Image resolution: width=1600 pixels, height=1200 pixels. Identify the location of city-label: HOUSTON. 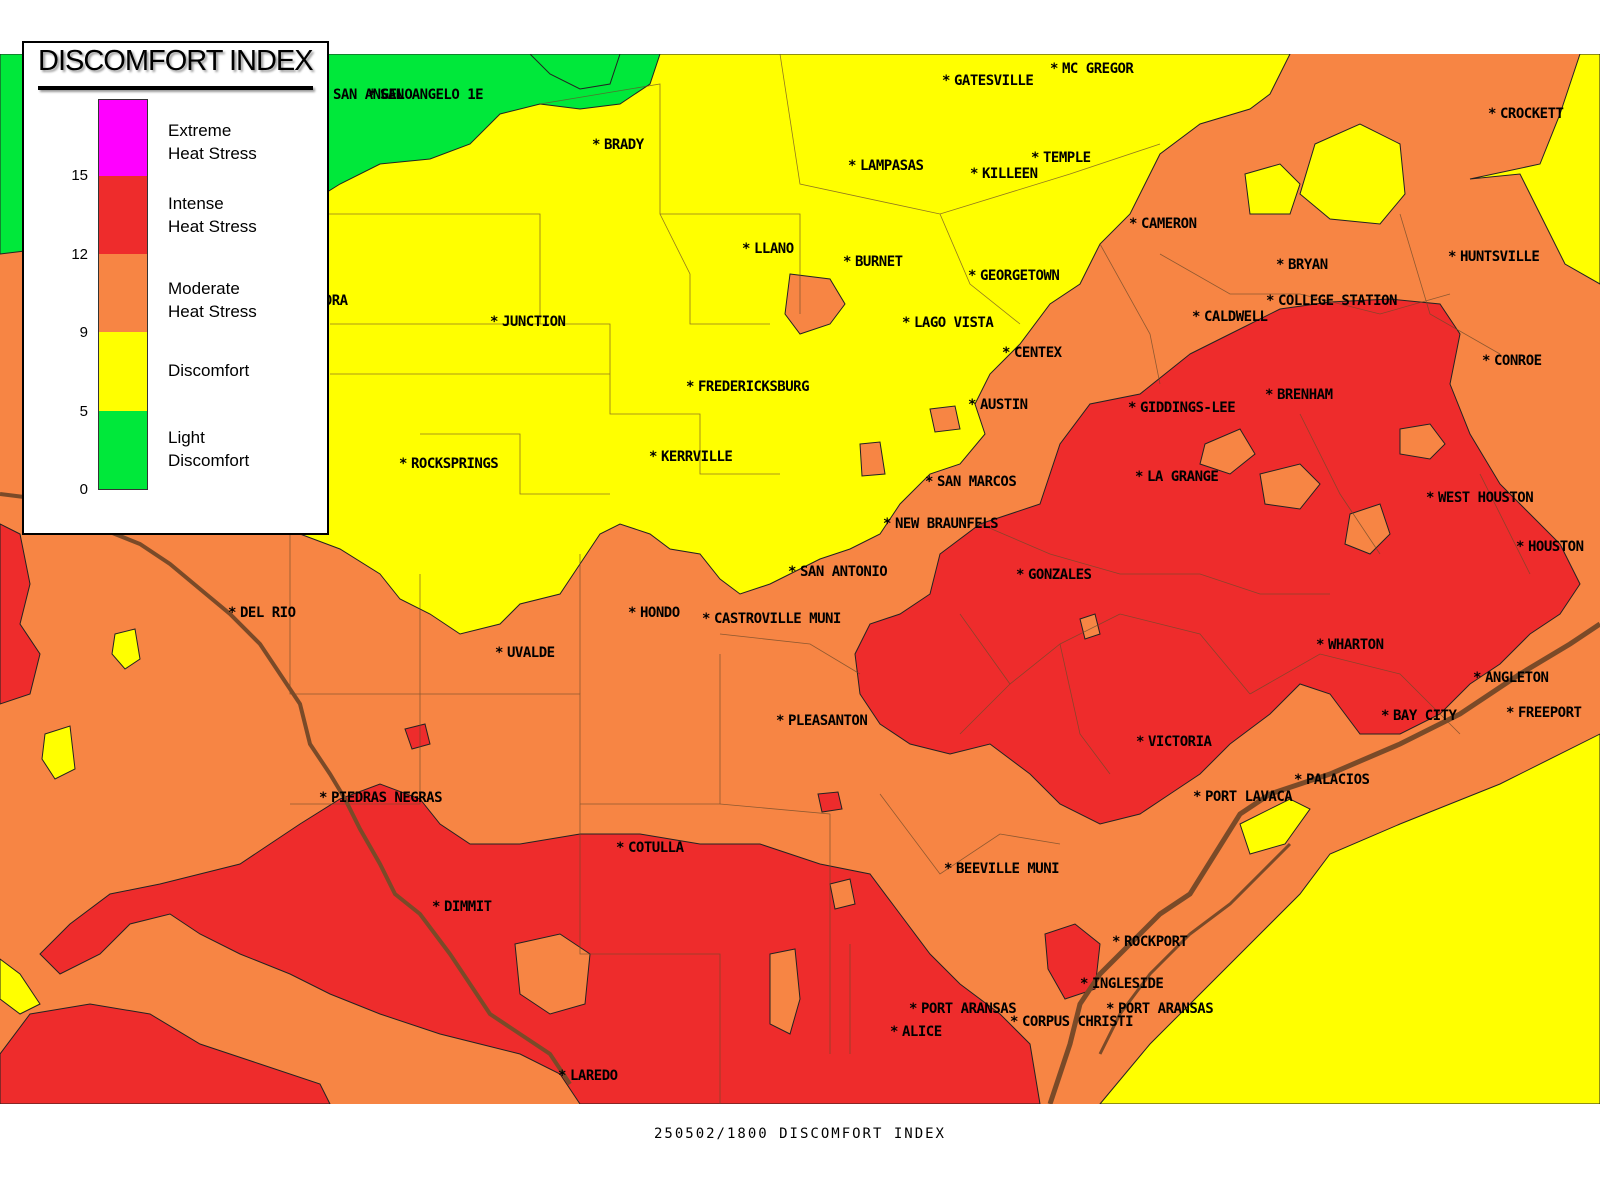
(1556, 547).